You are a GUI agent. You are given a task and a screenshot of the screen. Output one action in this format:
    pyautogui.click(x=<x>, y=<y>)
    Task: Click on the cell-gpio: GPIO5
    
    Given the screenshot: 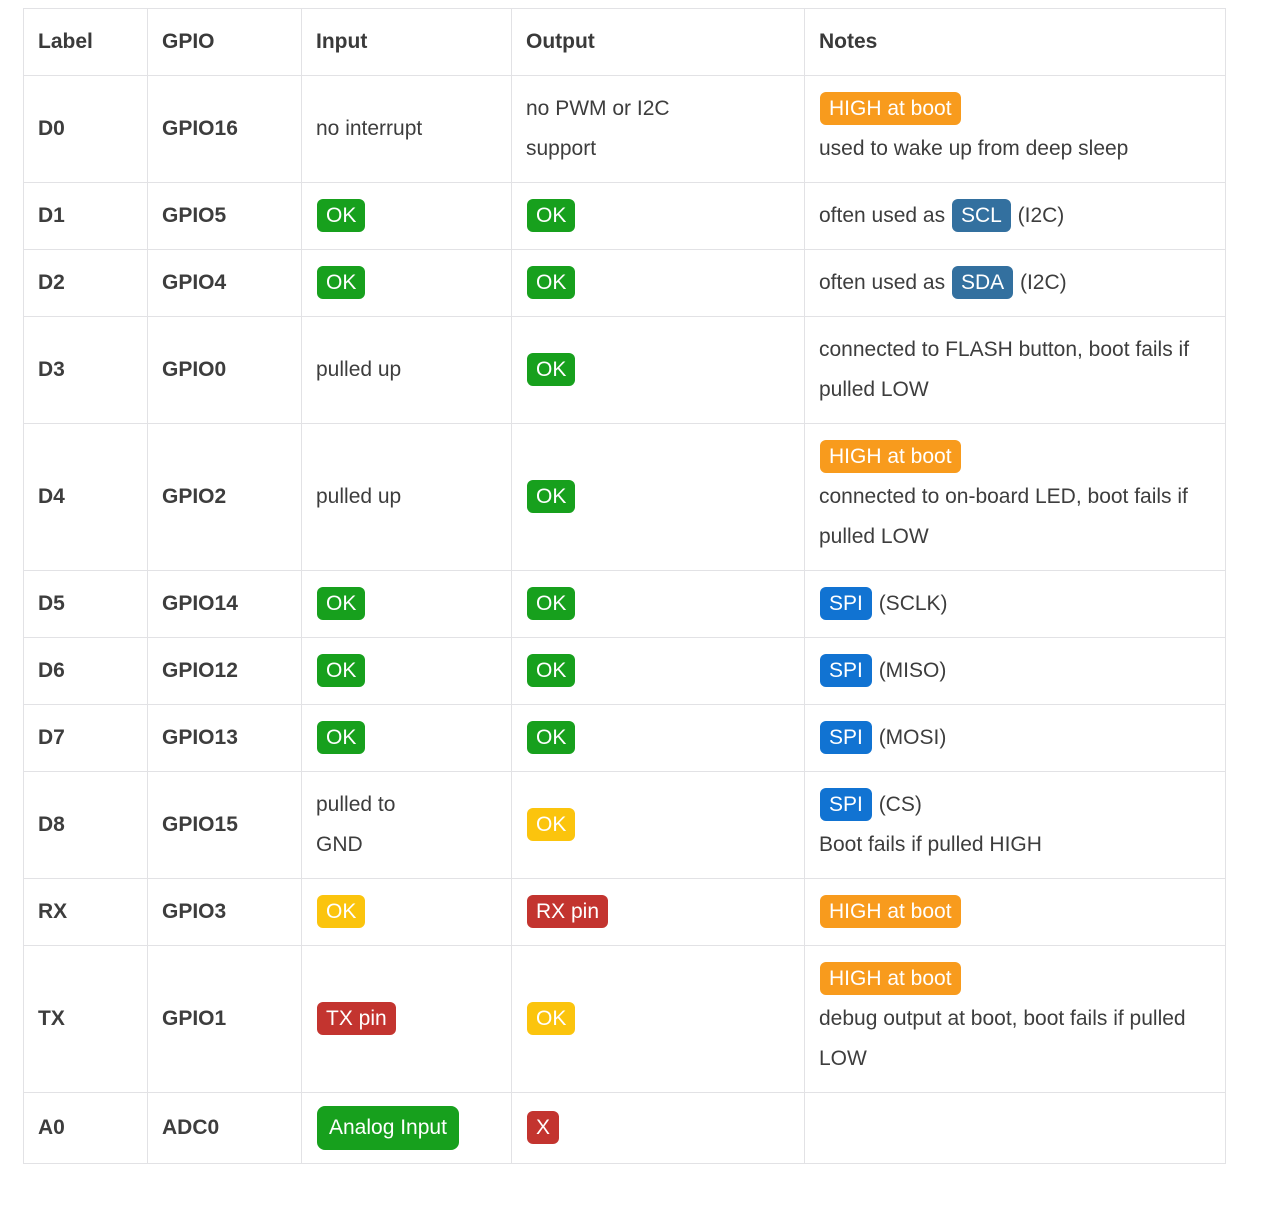 What is the action you would take?
    pyautogui.click(x=224, y=216)
    